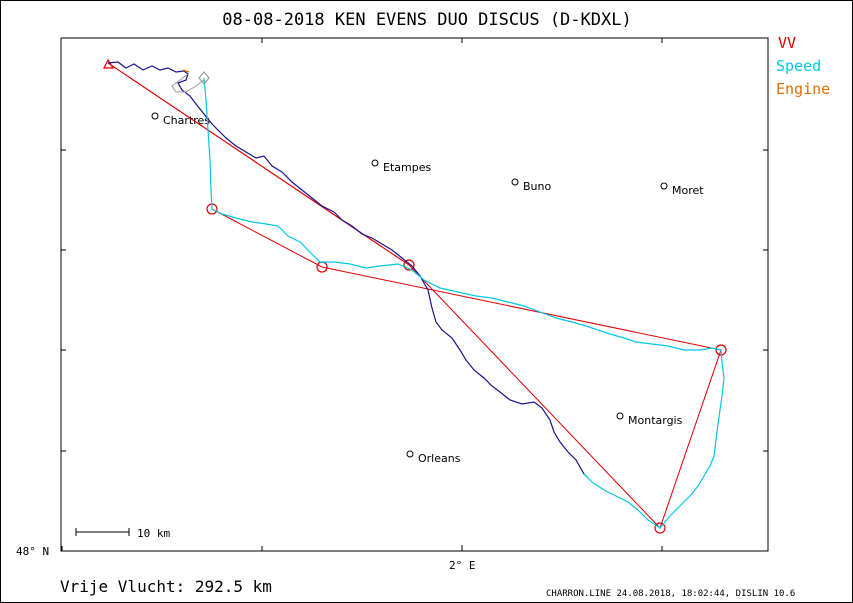 The image size is (853, 603). What do you see at coordinates (180, 119) in the screenshot?
I see `city-chartres: Chartres` at bounding box center [180, 119].